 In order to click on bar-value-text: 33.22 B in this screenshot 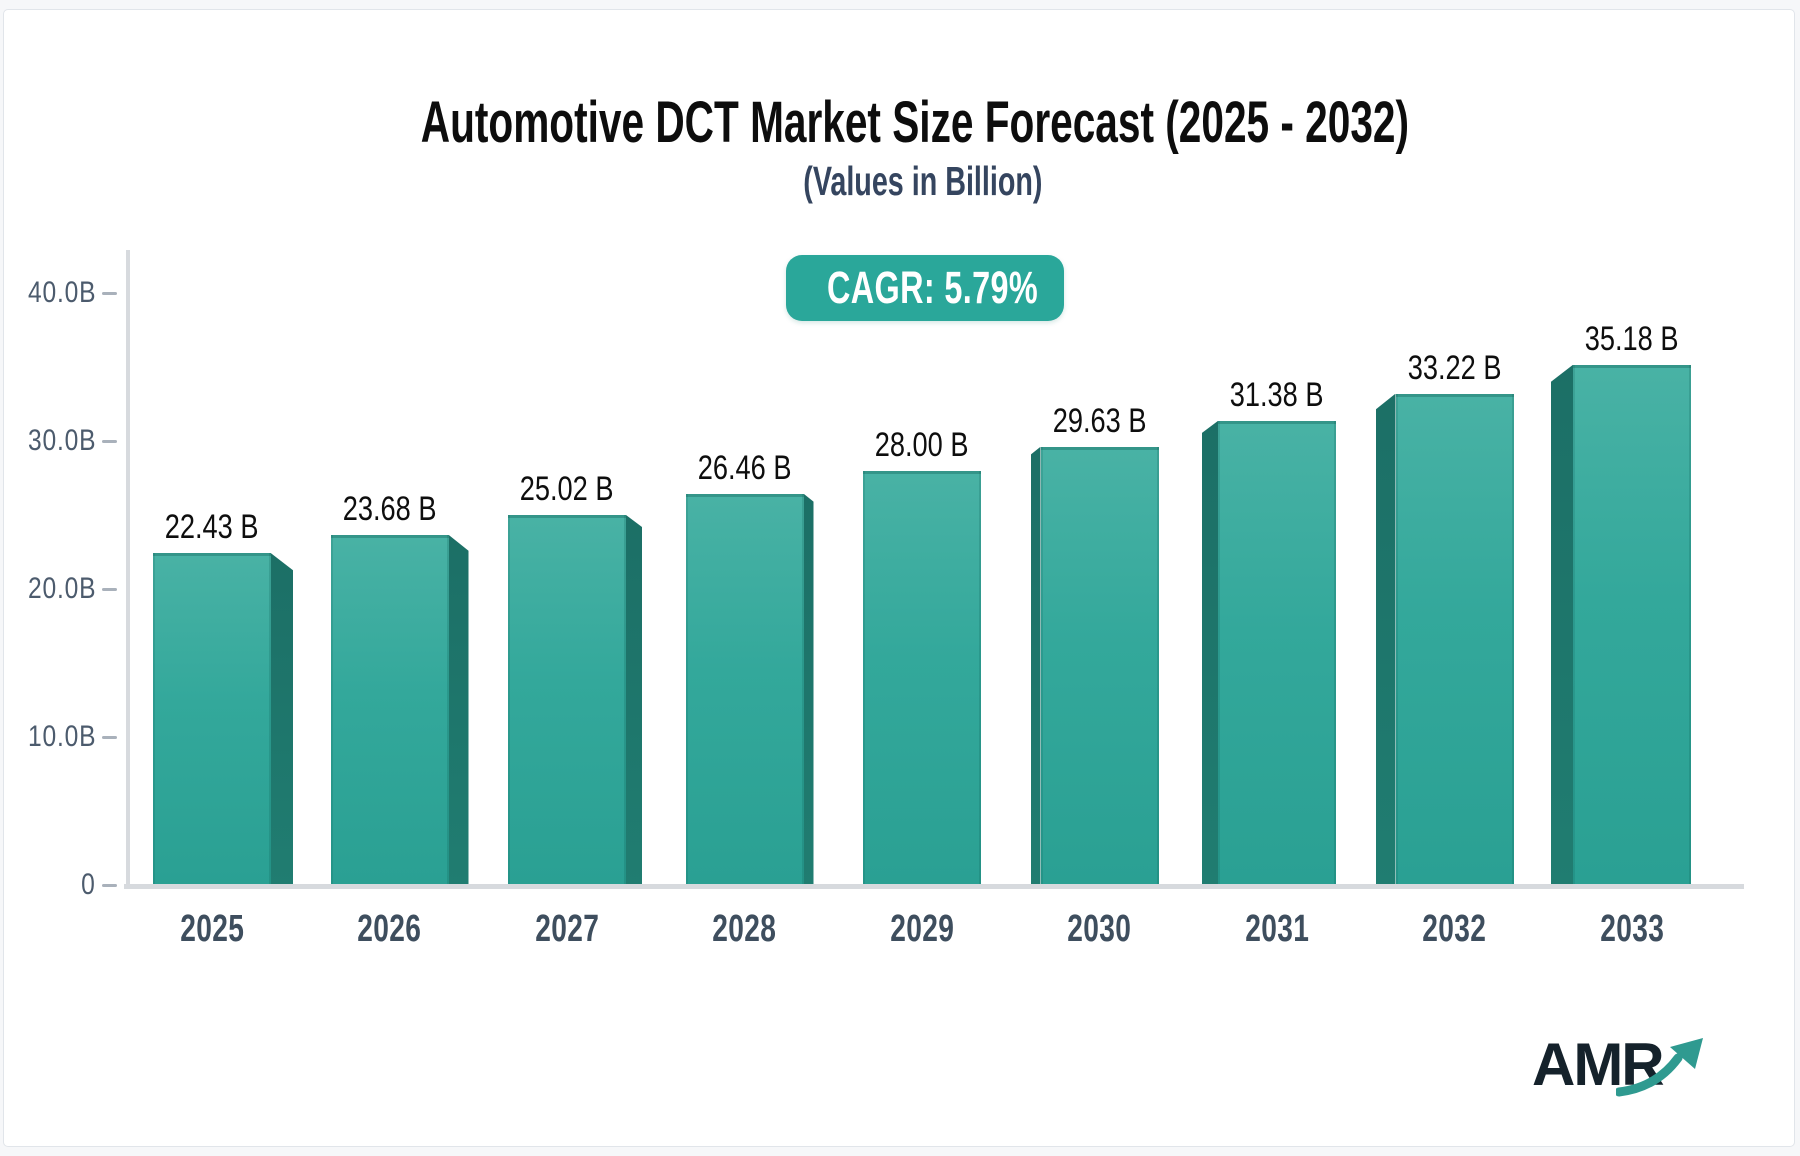, I will do `click(1454, 367)`.